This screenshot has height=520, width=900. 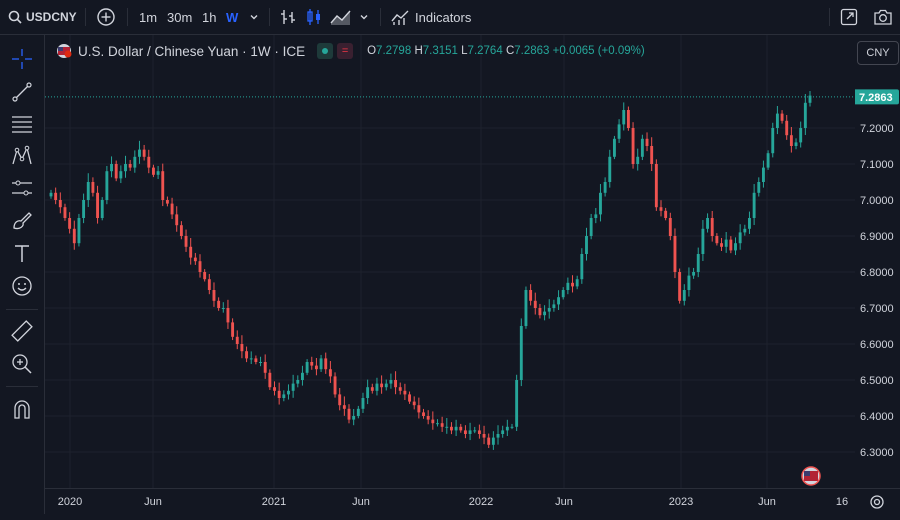 I want to click on brush-tool, so click(x=22, y=220).